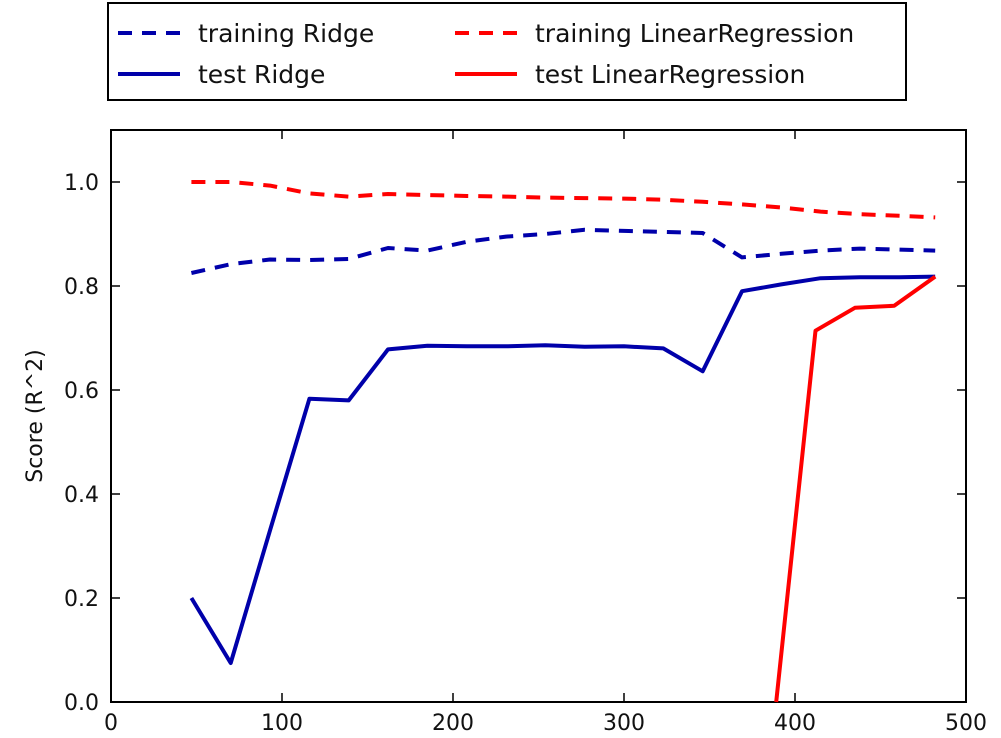  I want to click on legend-label: test Ridge, so click(261, 74).